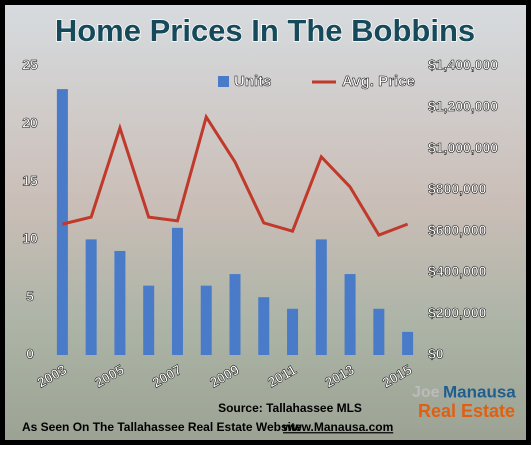 Image resolution: width=531 pixels, height=450 pixels. I want to click on y-tick-label: 5, so click(30, 296).